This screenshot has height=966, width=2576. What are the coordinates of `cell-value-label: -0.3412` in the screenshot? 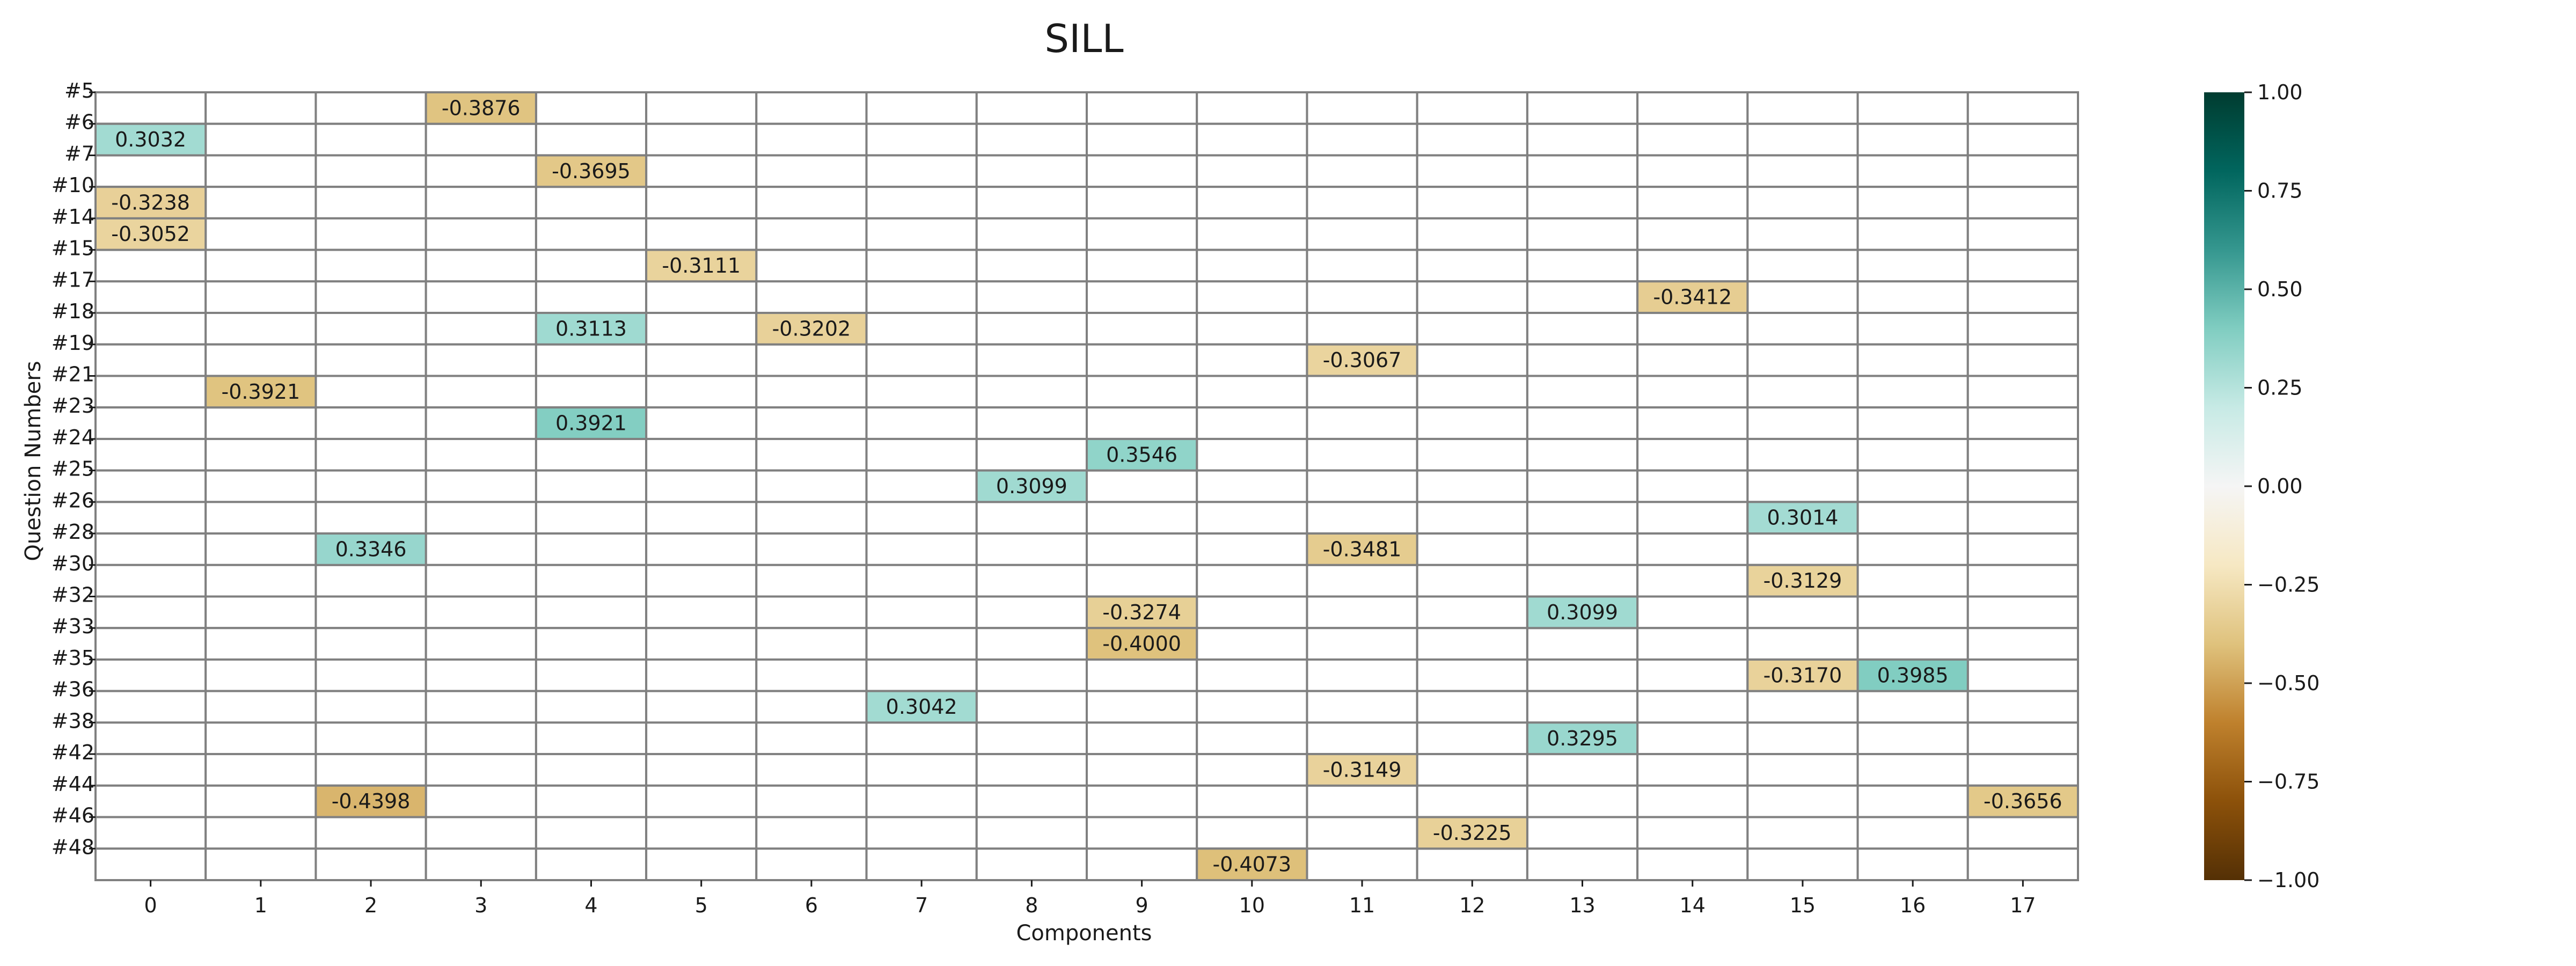 It's located at (1692, 297).